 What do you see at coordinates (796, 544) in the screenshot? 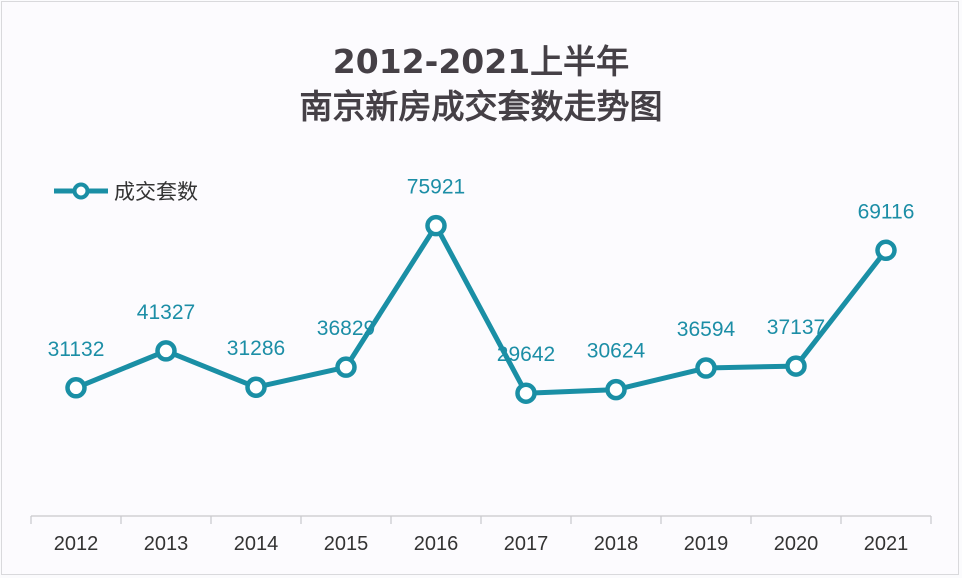
I see `x-tick-label: 2020` at bounding box center [796, 544].